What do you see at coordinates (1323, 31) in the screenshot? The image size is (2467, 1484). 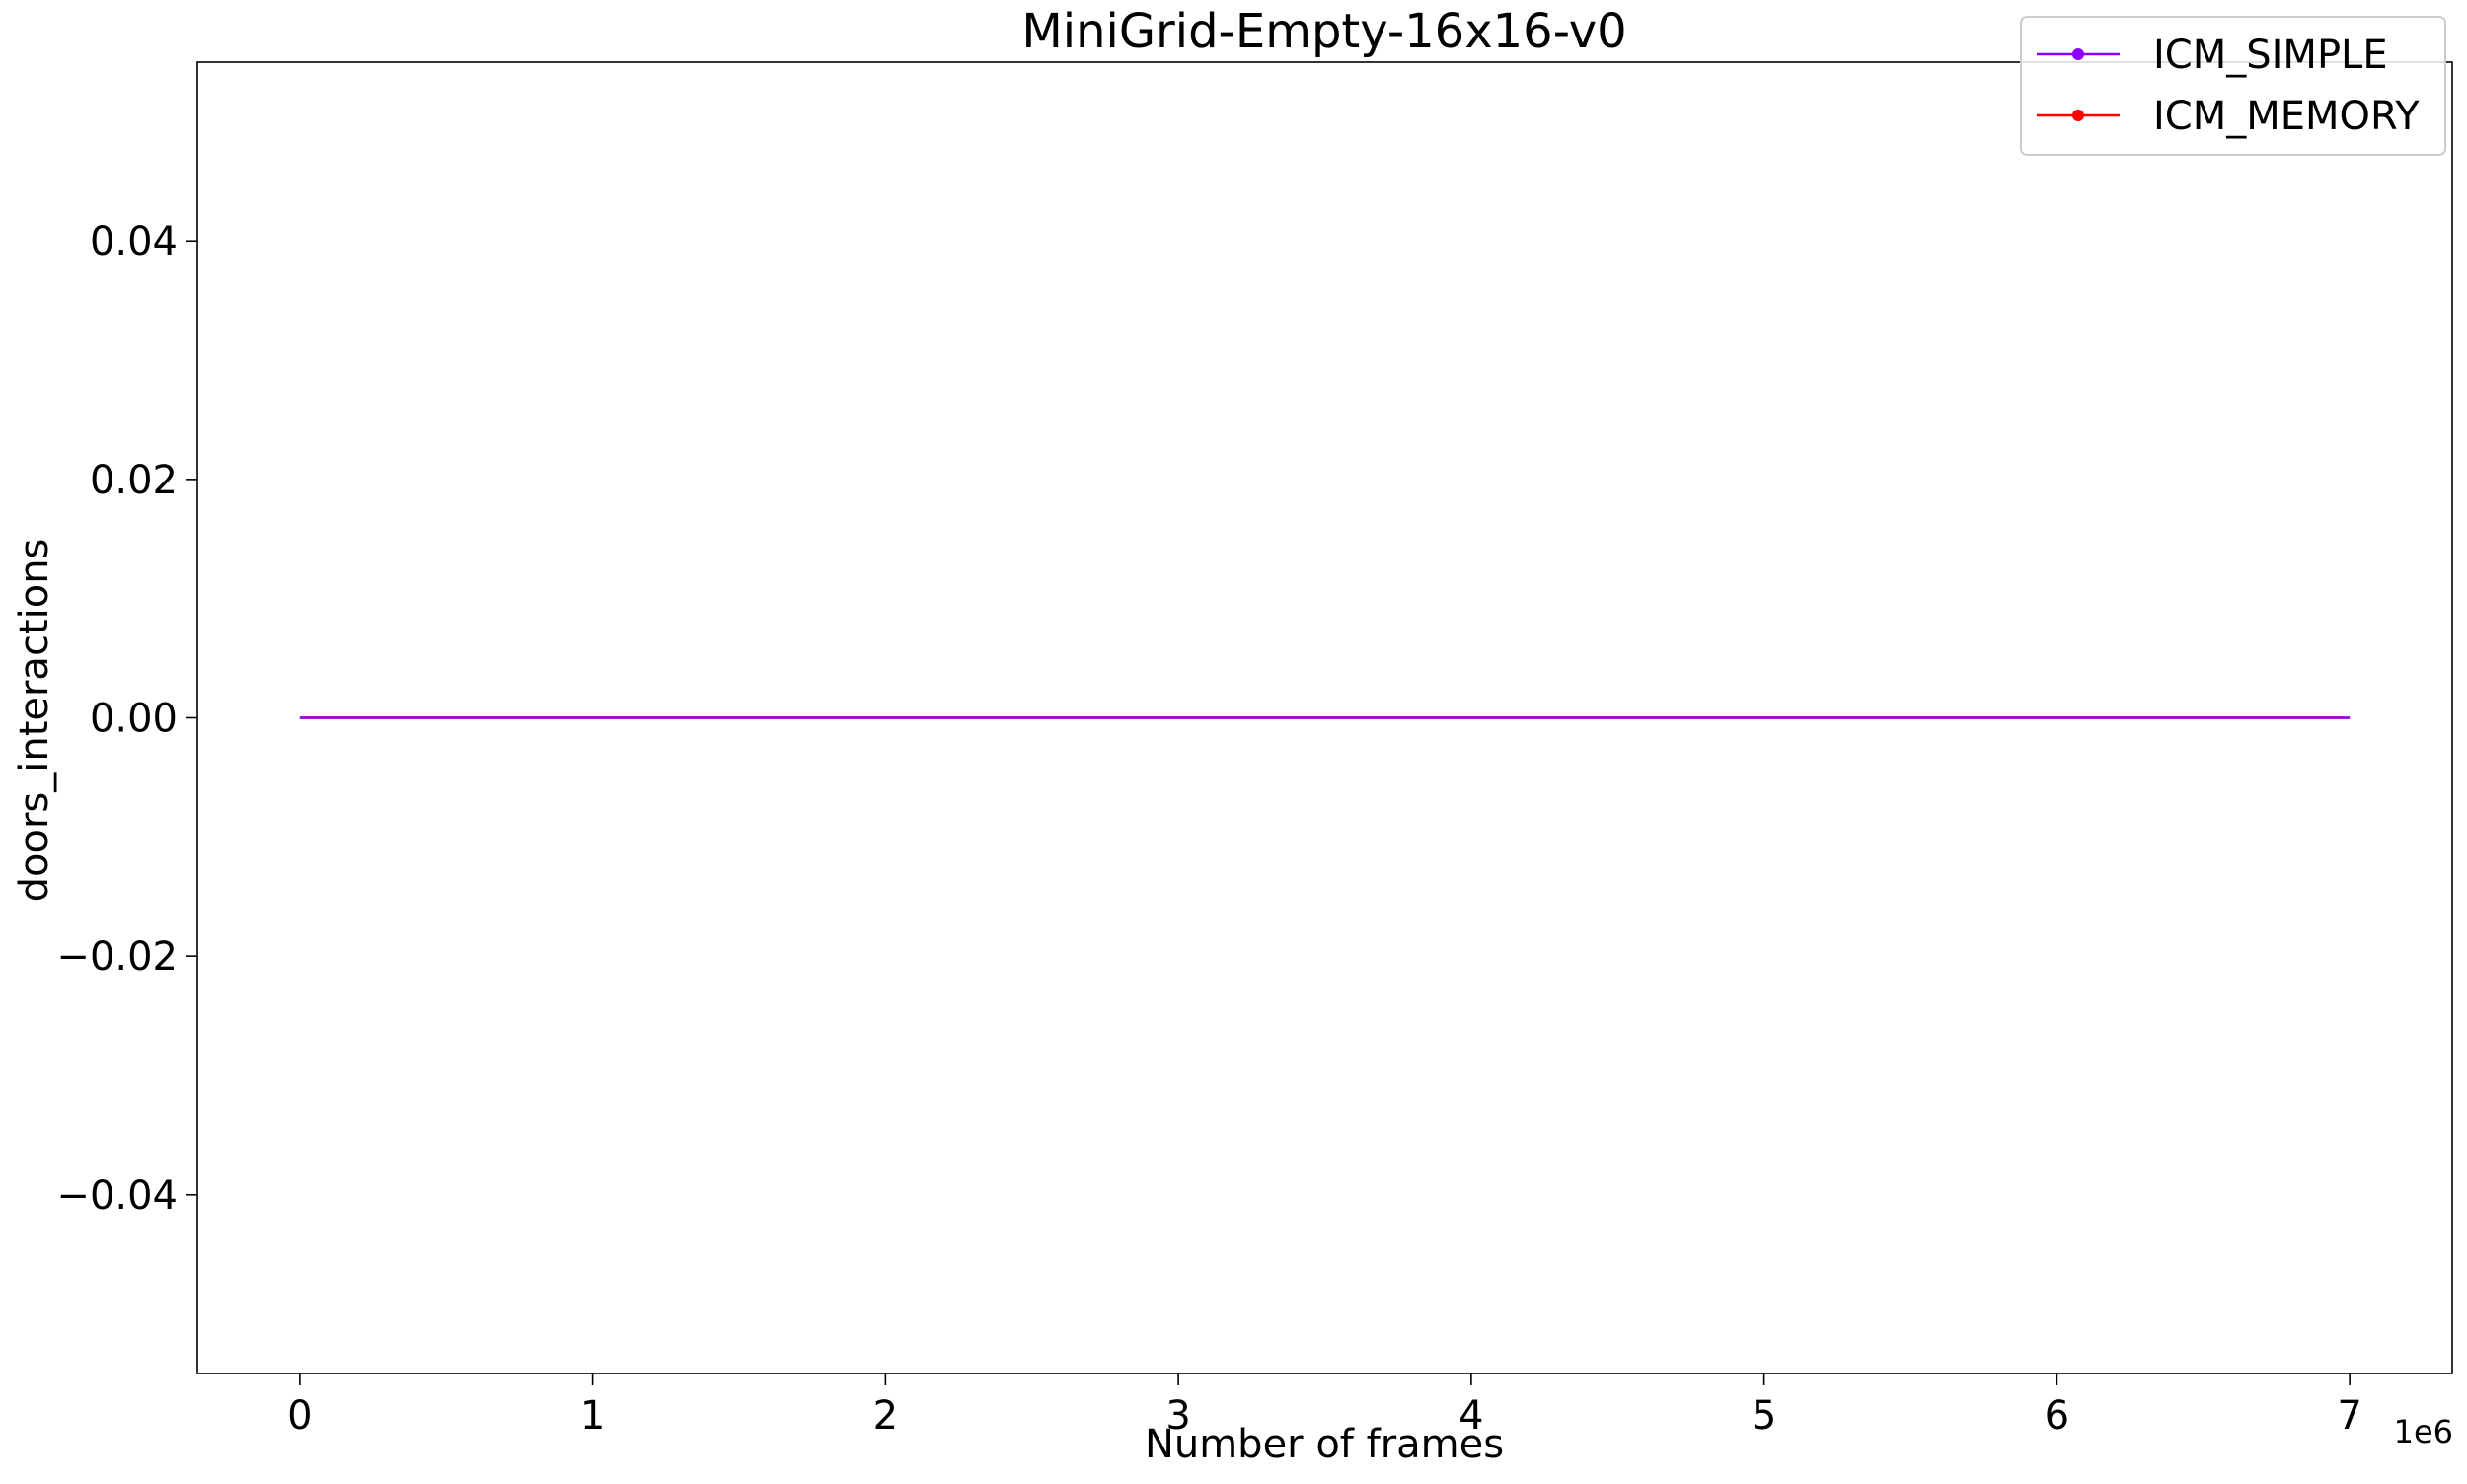 I see `chart-title: MiniGrid-Empty-16x16-v0` at bounding box center [1323, 31].